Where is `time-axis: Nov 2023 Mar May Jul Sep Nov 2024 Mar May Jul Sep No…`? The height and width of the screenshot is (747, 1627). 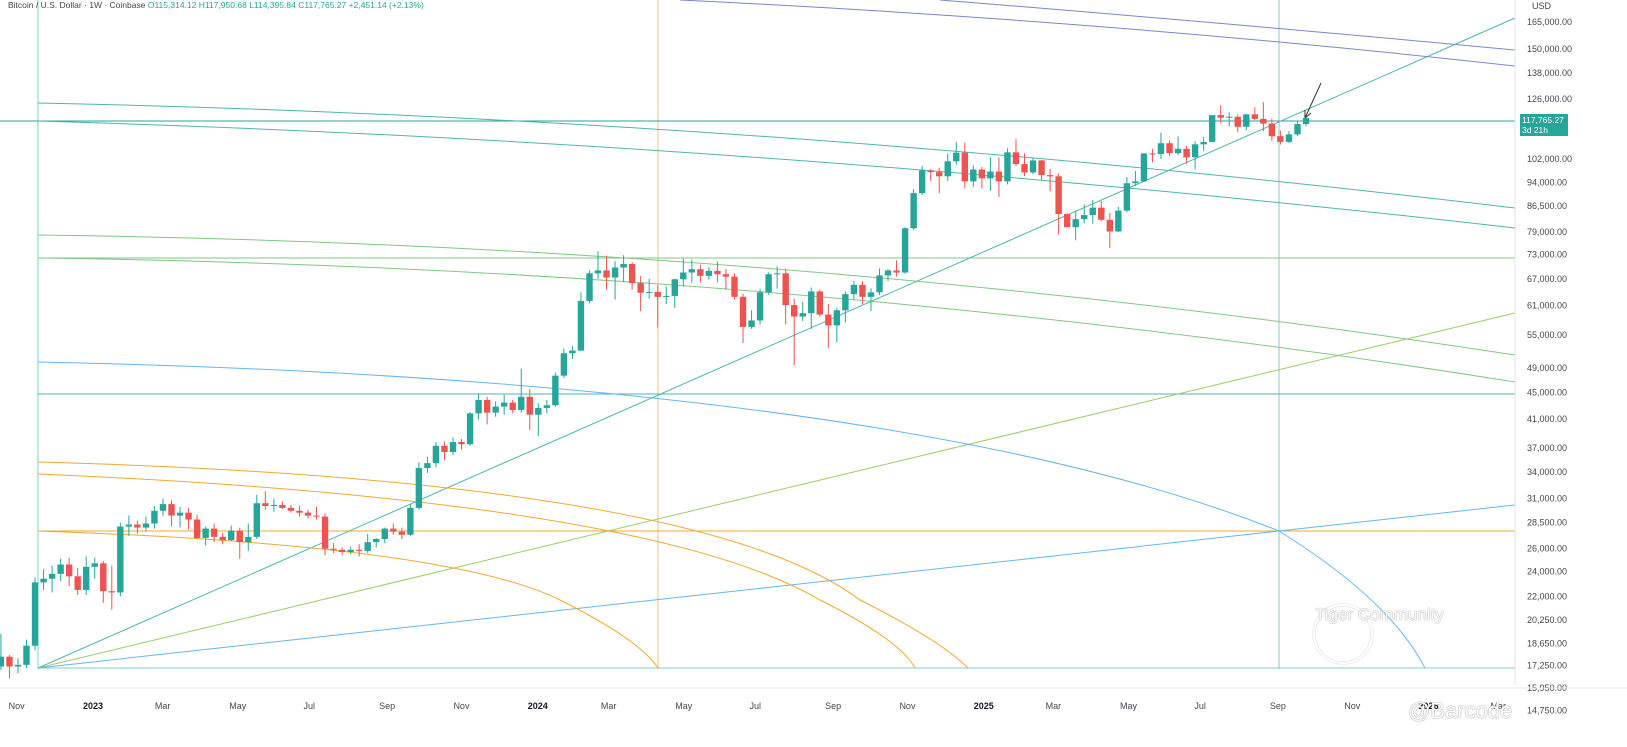 time-axis: Nov 2023 Mar May Jul Sep Nov 2024 Mar May Jul Sep No… is located at coordinates (813, 699).